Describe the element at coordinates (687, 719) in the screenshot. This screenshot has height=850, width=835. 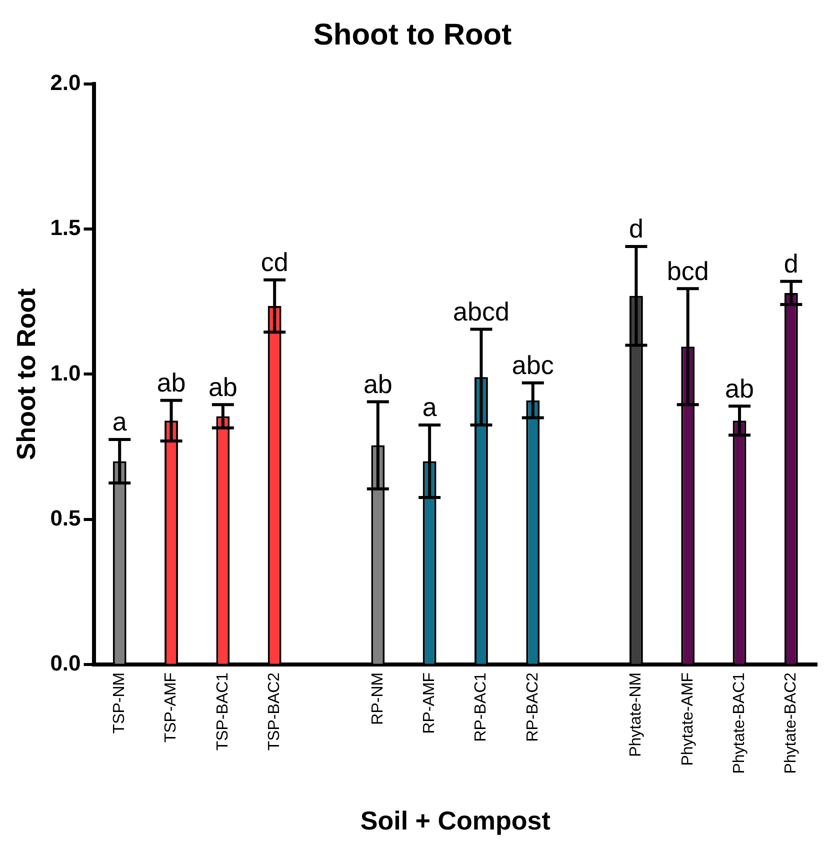
I see `x-tick-label: Phytate-AMF` at that location.